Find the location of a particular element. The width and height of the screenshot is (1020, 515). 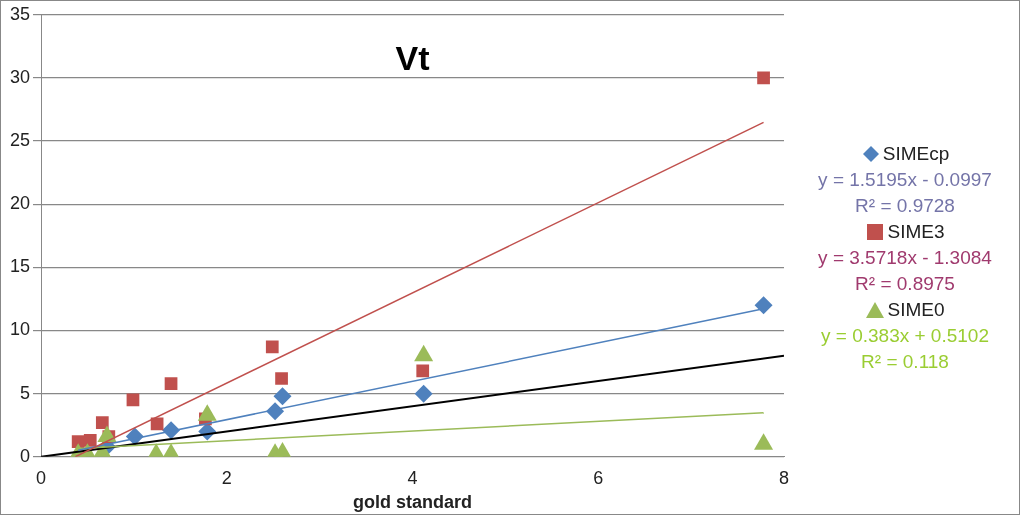

text: y = 3.5718x - 1.3084 is located at coordinates (905, 258).